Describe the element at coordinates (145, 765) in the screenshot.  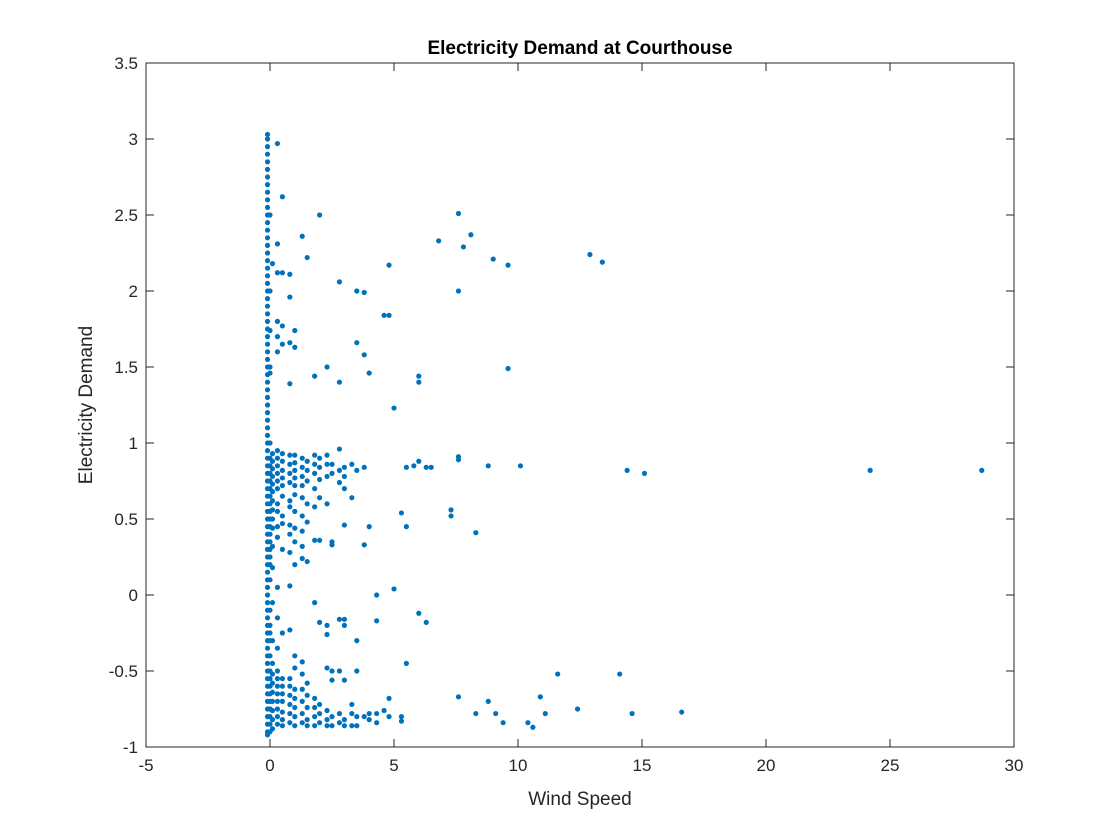
I see `x-tick-label: -5` at that location.